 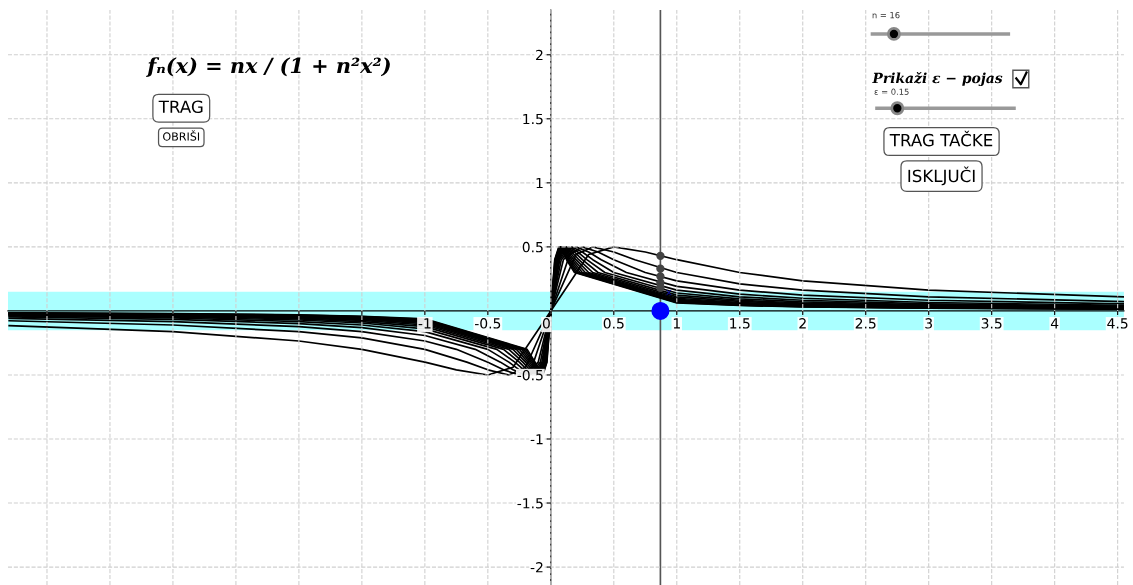 What do you see at coordinates (532, 247) in the screenshot?
I see `y-tick-label: 0.5` at bounding box center [532, 247].